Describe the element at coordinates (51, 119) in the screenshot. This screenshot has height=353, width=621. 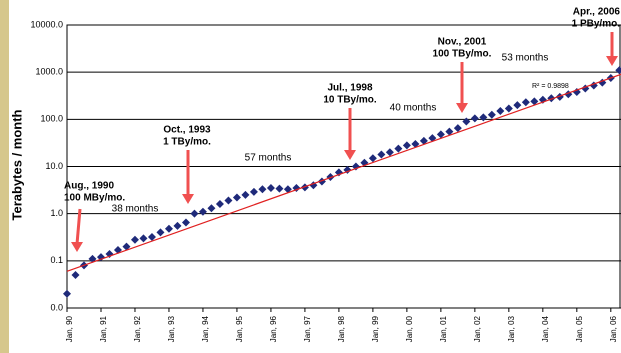
I see `y-tick-label: 100.0` at that location.